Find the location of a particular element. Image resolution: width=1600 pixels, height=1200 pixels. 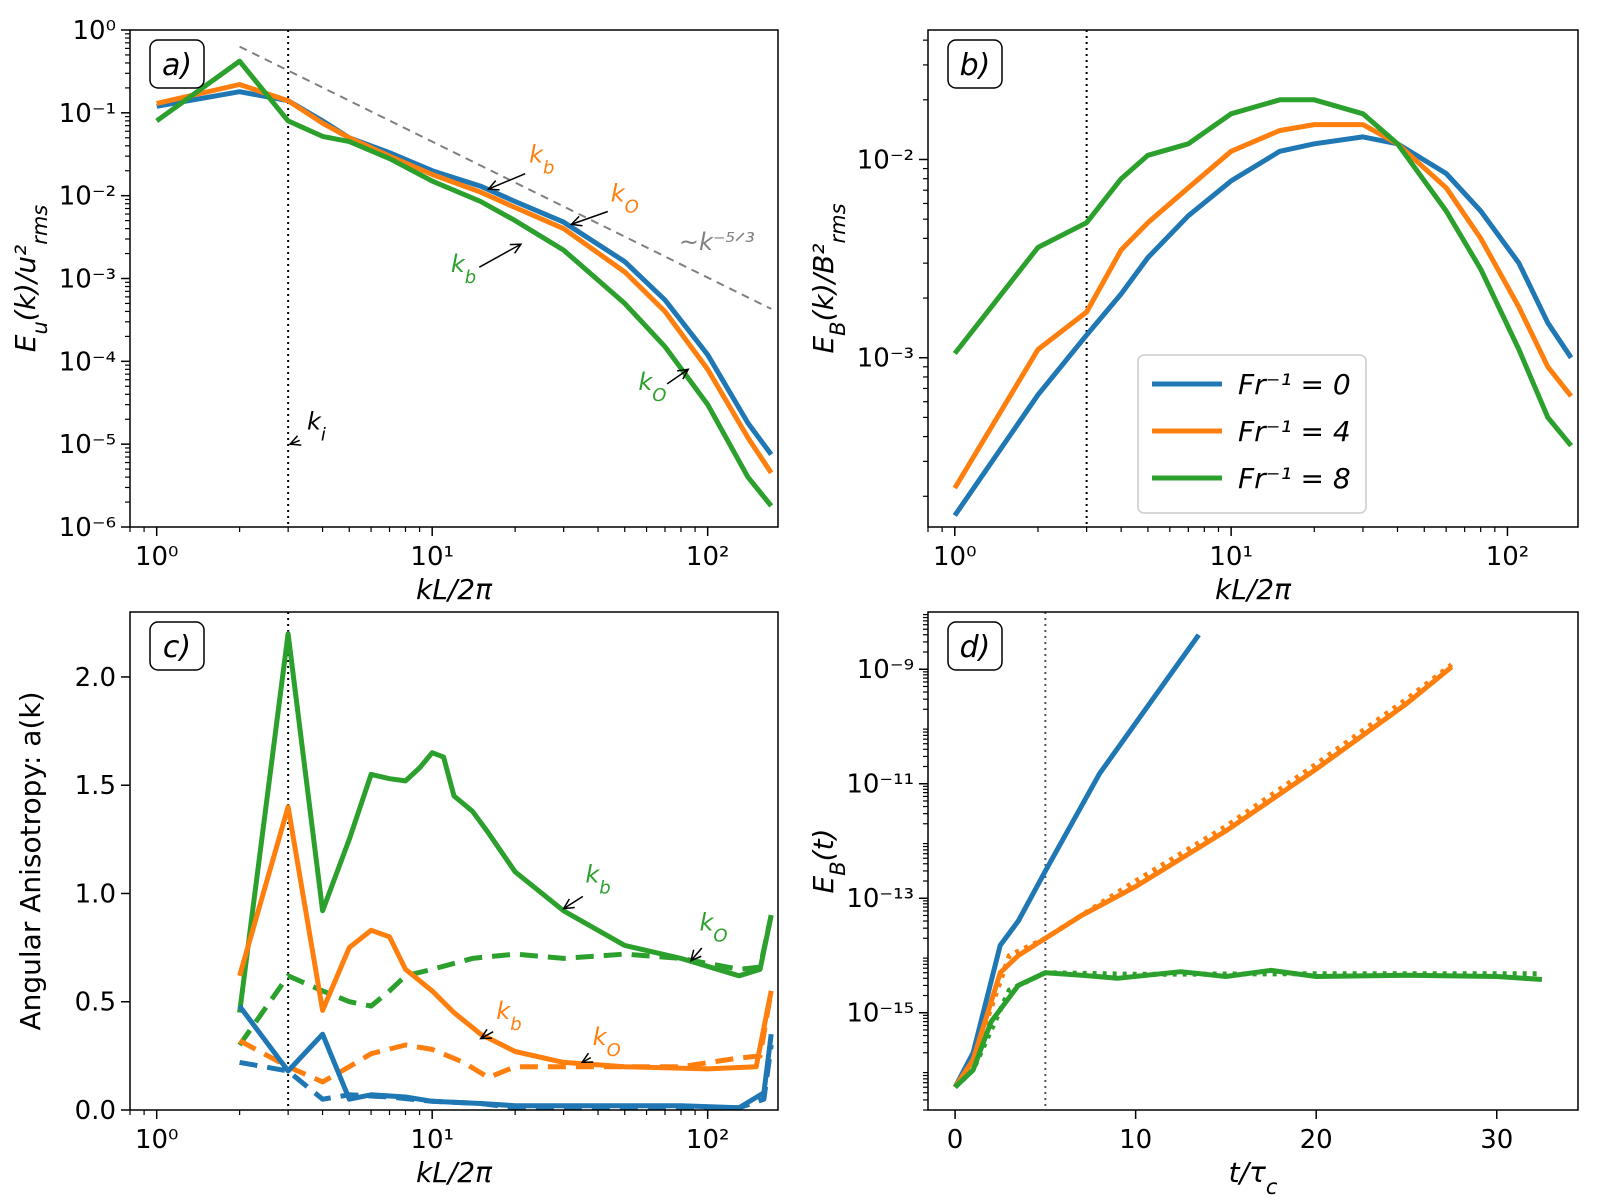

x-tick-label: 20 is located at coordinates (1316, 1140).